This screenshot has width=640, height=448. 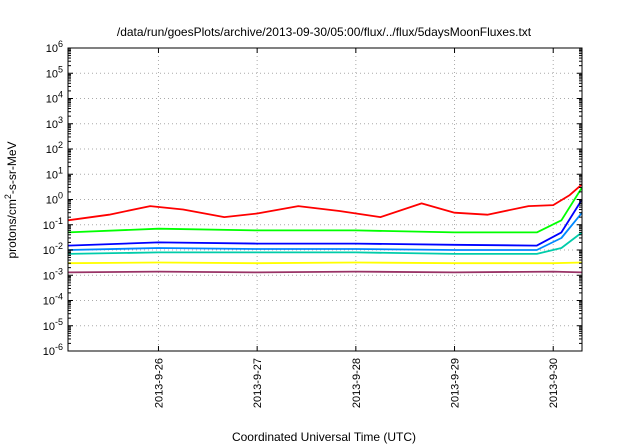 I want to click on y-tick-label: 10⁻⁶, so click(x=53, y=350).